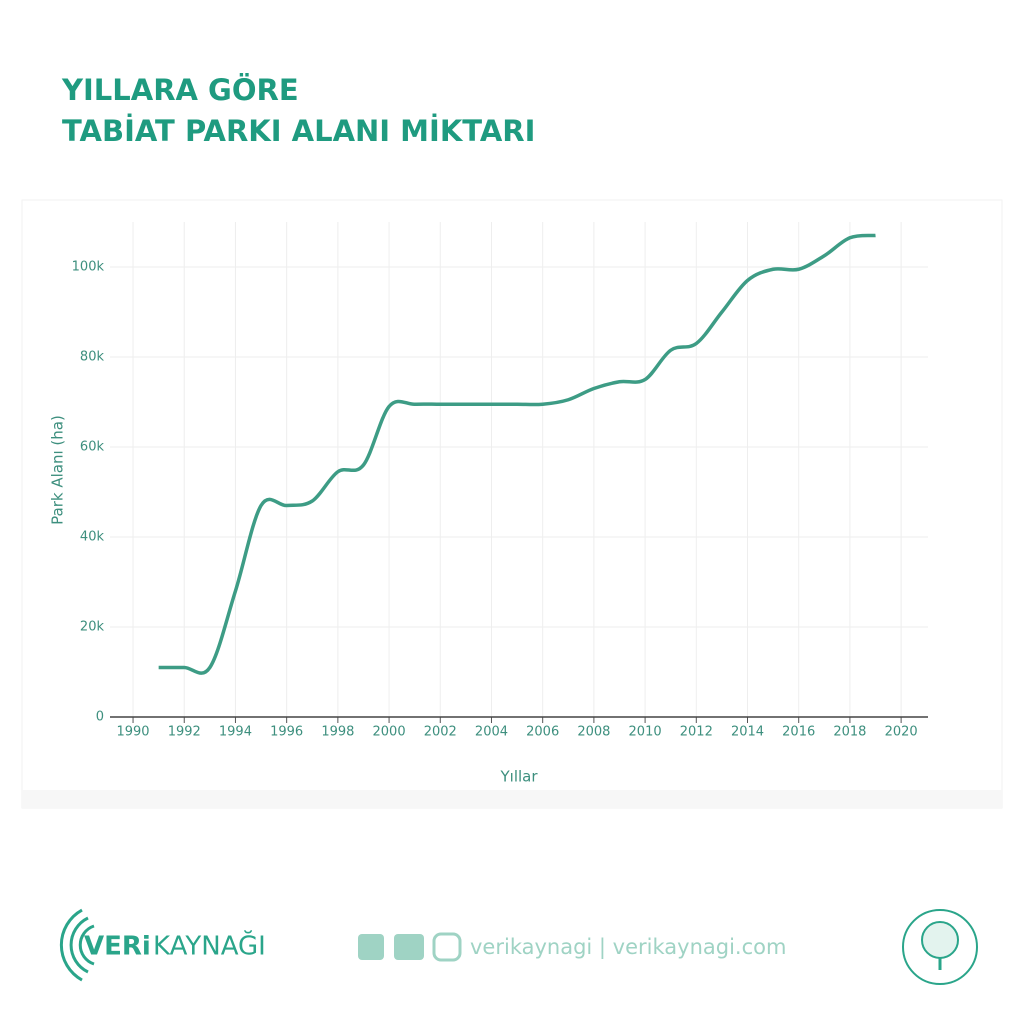 The width and height of the screenshot is (1024, 1028). I want to click on y-tick-label: 100k, so click(88, 267).